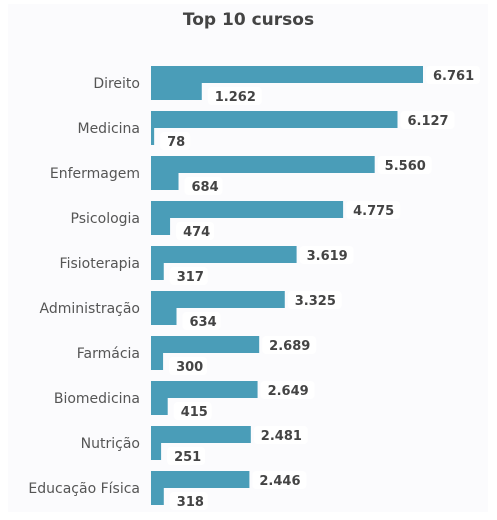 The width and height of the screenshot is (497, 520). Describe the element at coordinates (97, 399) in the screenshot. I see `category-label: Biomedicina` at that location.